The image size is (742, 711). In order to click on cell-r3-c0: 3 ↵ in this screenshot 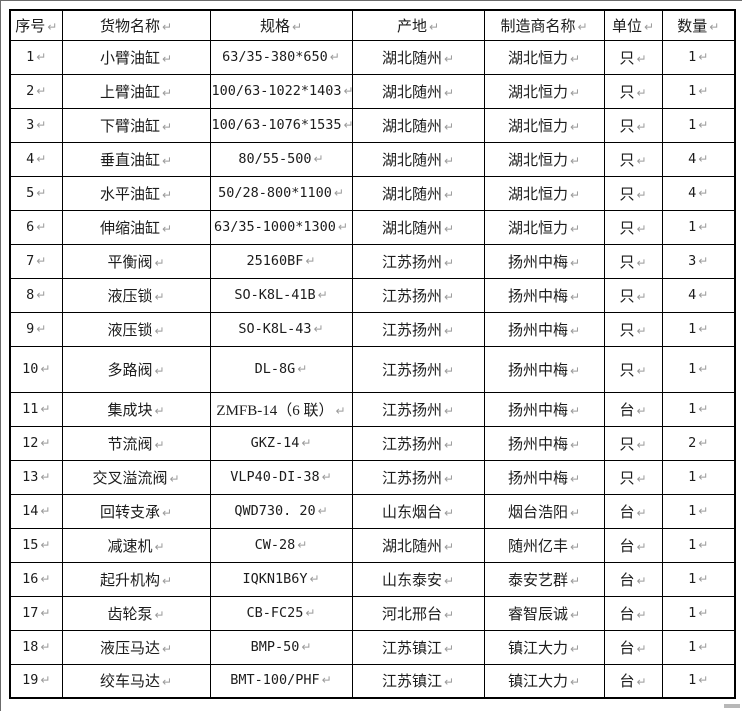, I will do `click(36, 125)`.